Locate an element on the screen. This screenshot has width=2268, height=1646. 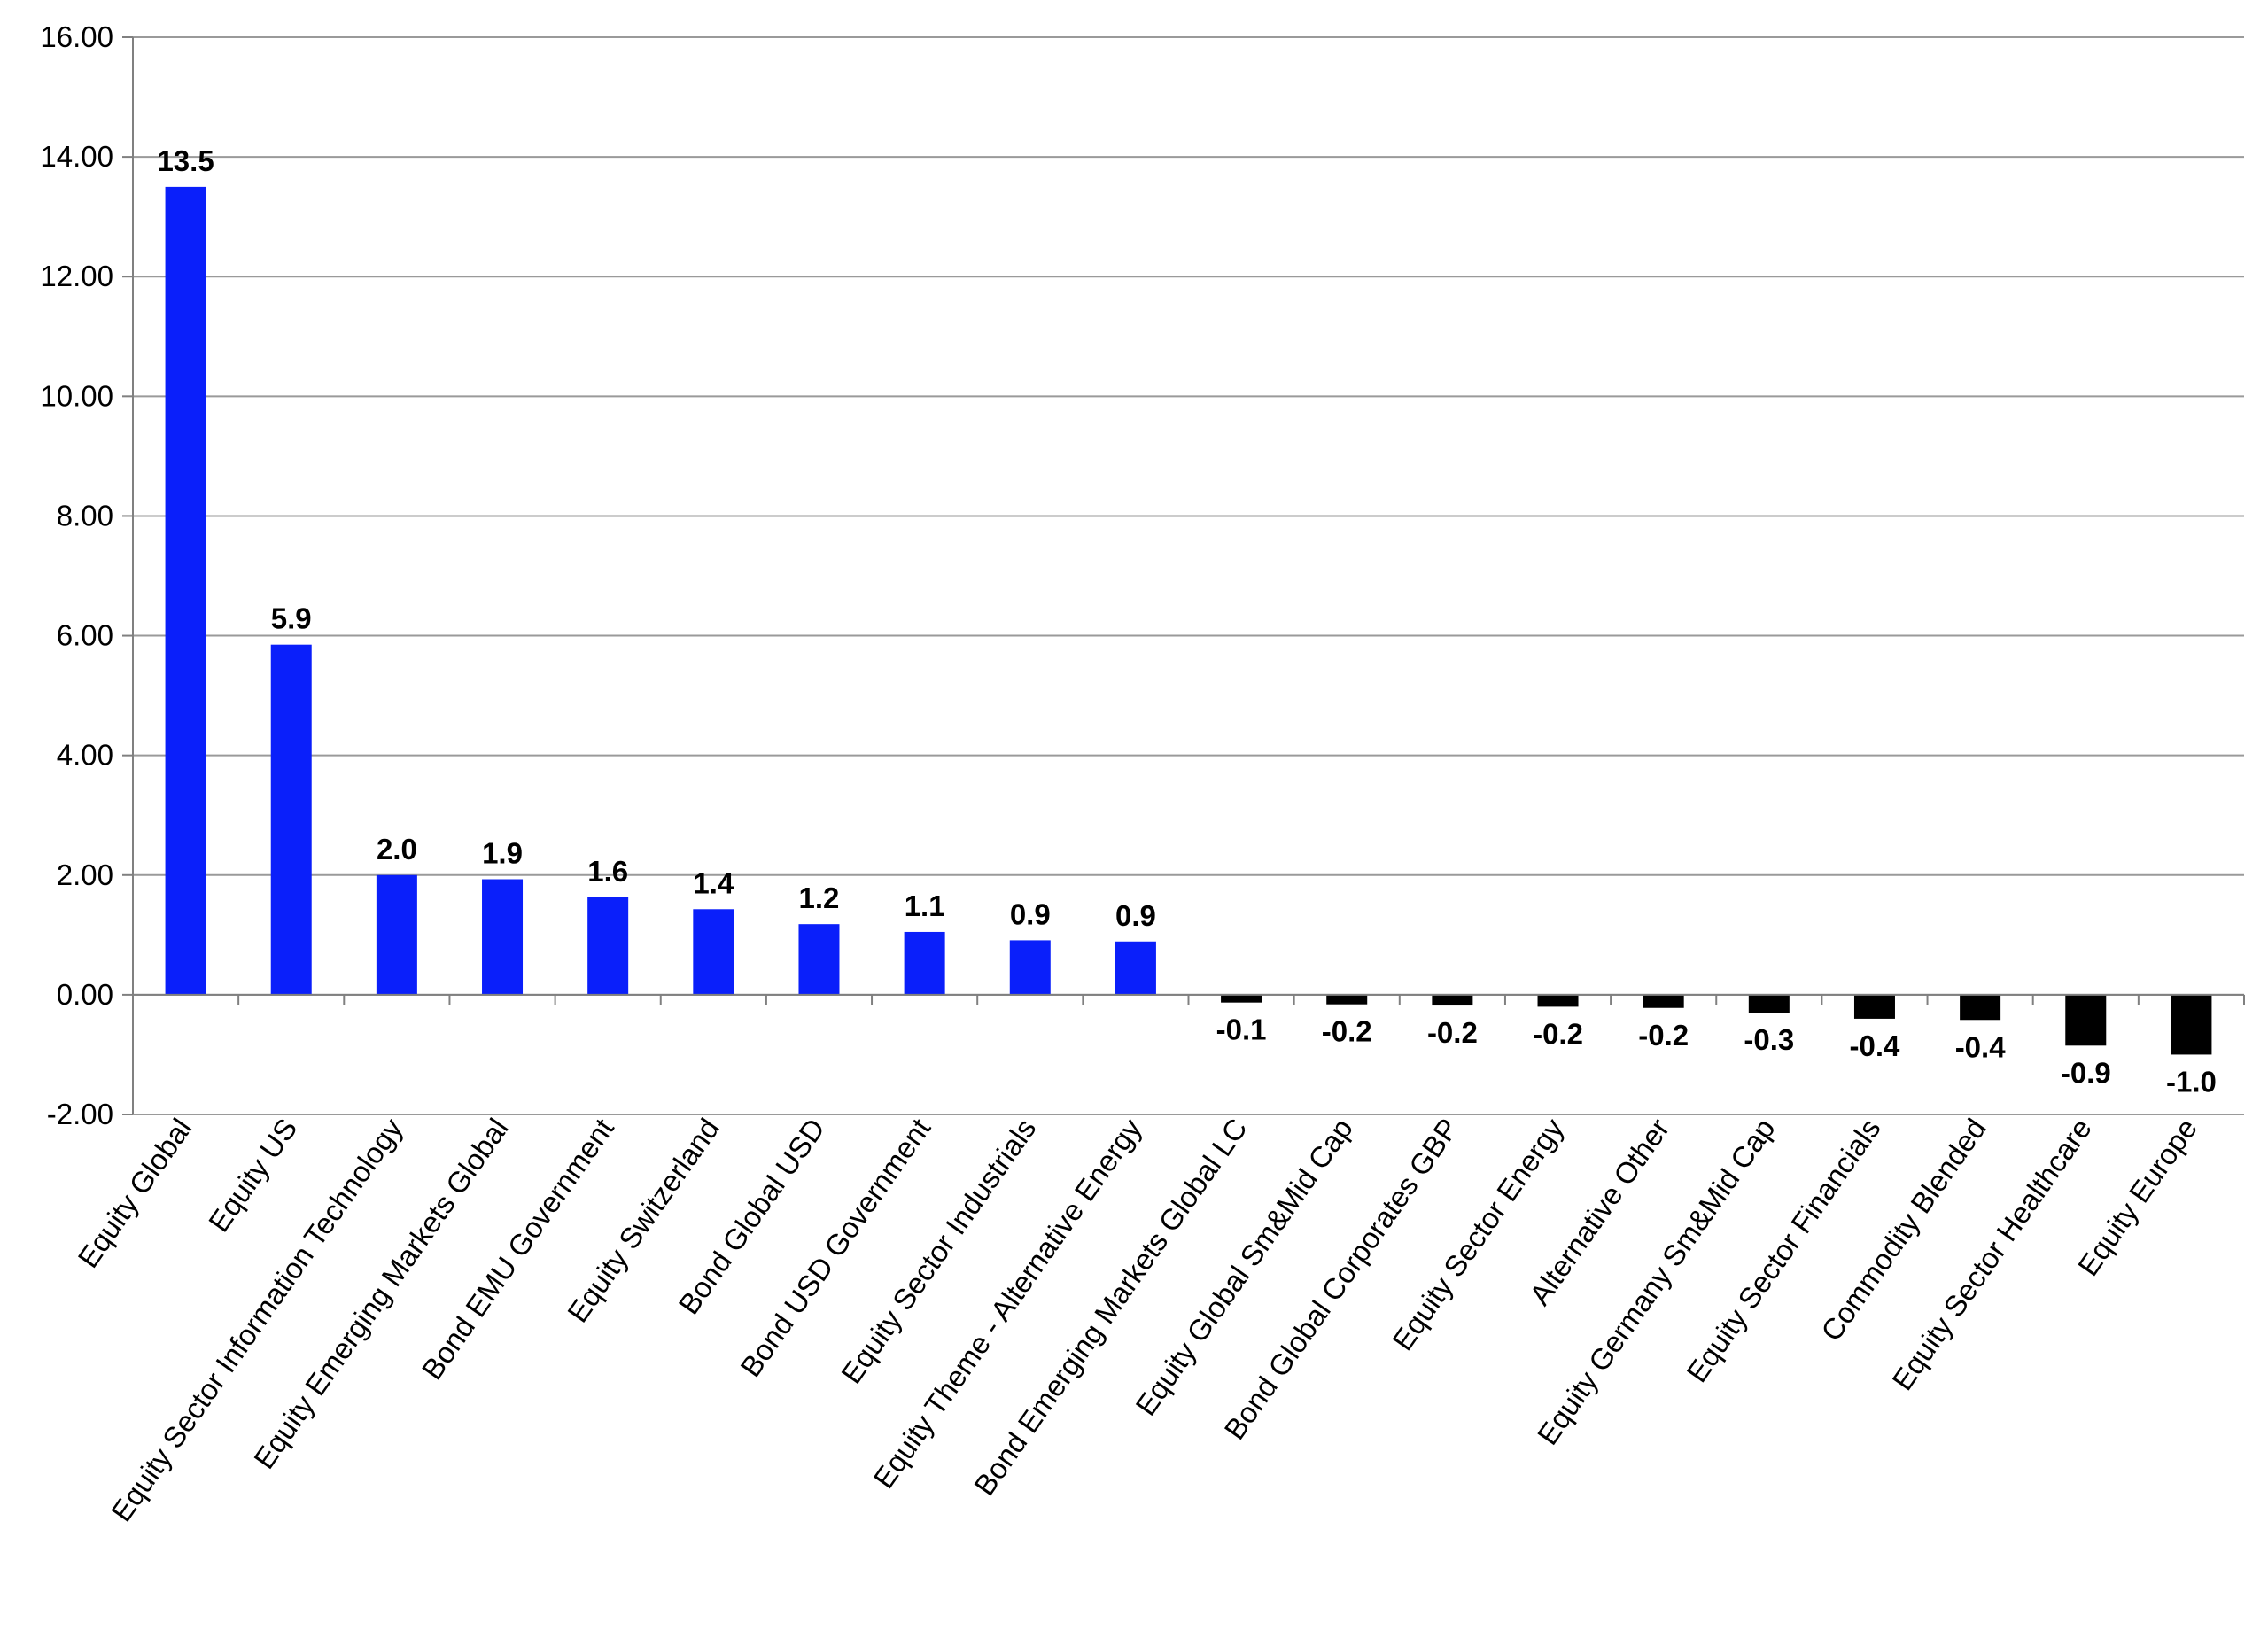
data-label: 1.9 is located at coordinates (502, 853).